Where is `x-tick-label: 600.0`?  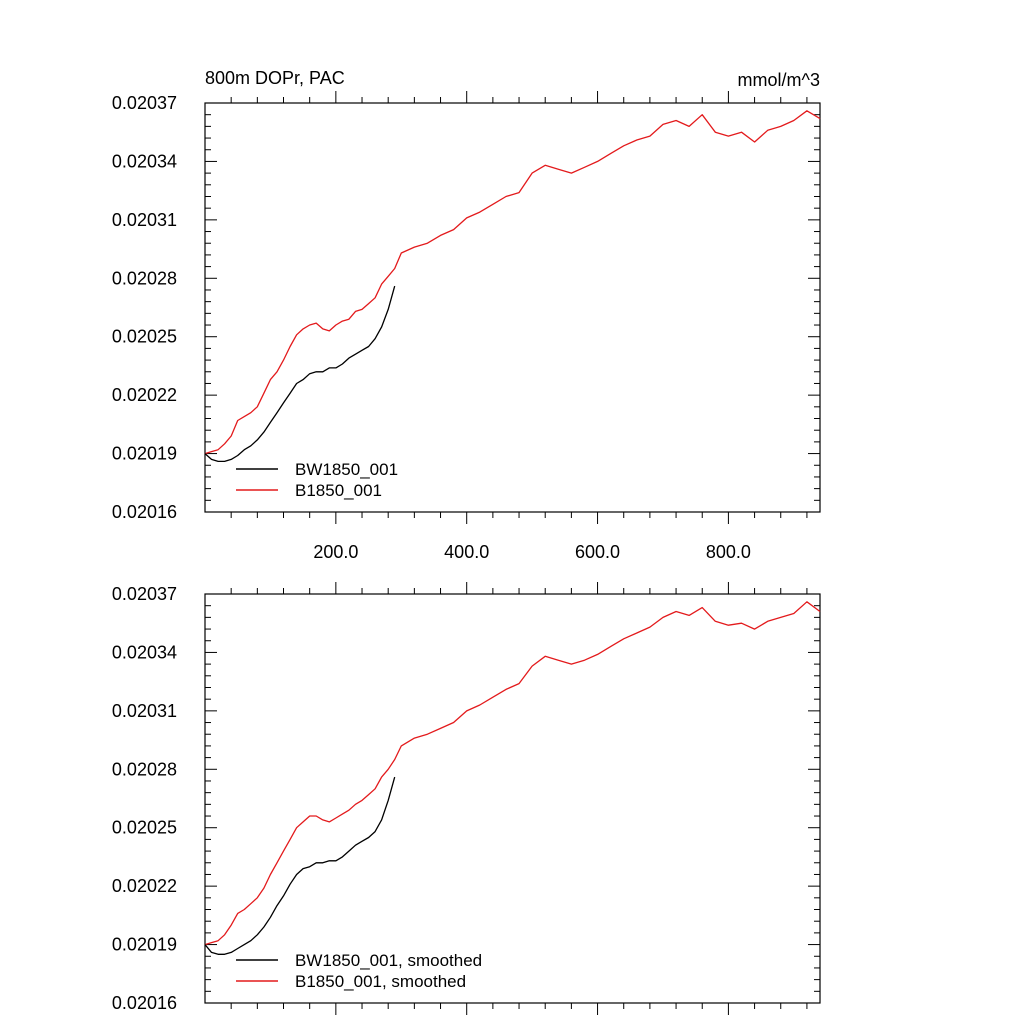
x-tick-label: 600.0 is located at coordinates (597, 552).